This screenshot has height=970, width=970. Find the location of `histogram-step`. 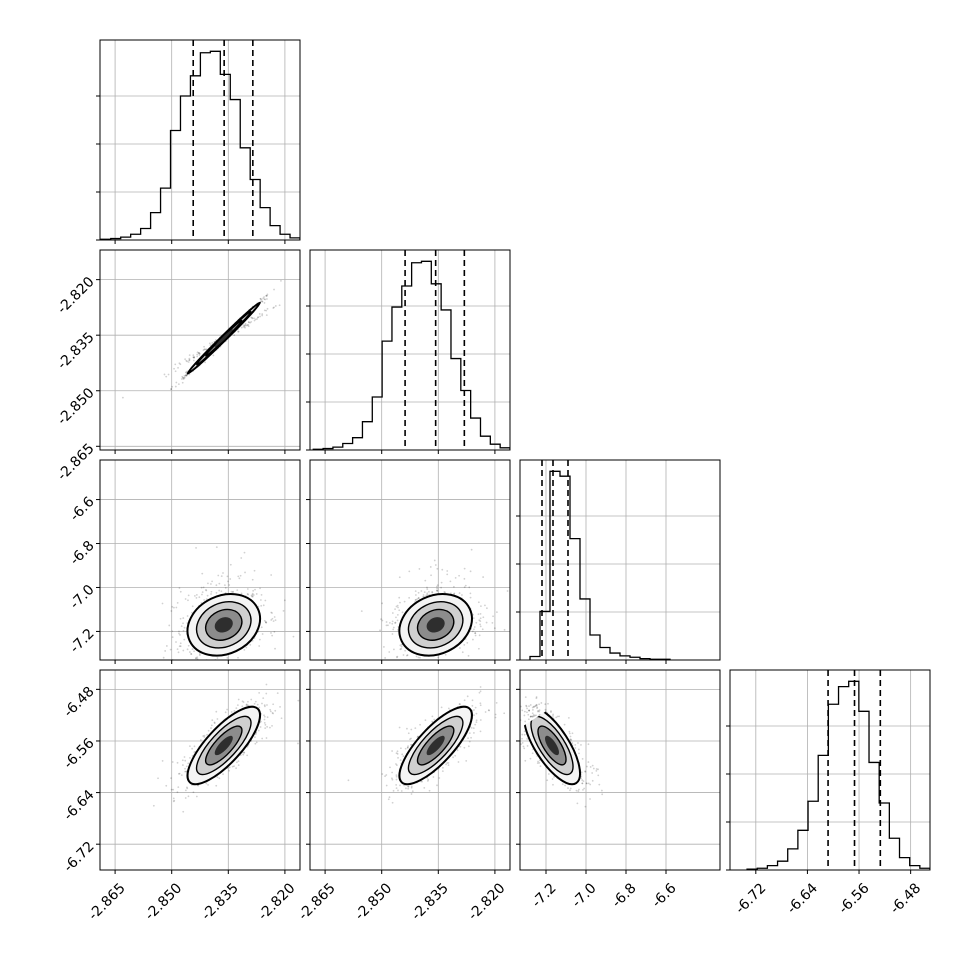

histogram-step is located at coordinates (200, 145).